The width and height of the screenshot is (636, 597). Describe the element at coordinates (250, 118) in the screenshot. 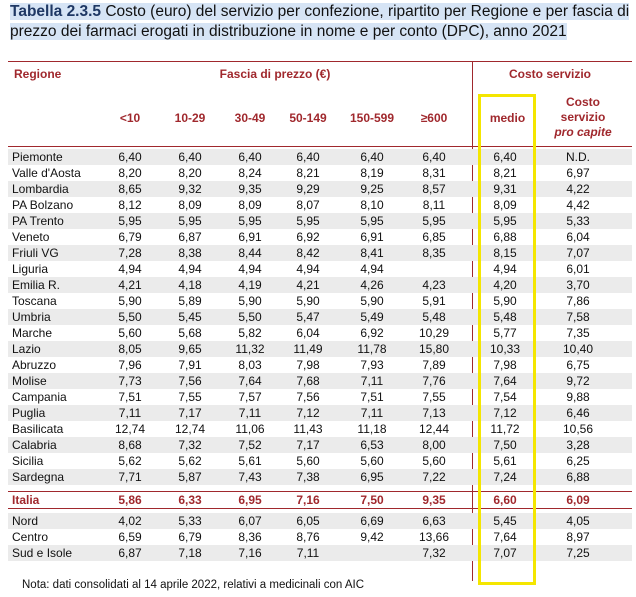

I see `header-col-2: 30-49` at that location.